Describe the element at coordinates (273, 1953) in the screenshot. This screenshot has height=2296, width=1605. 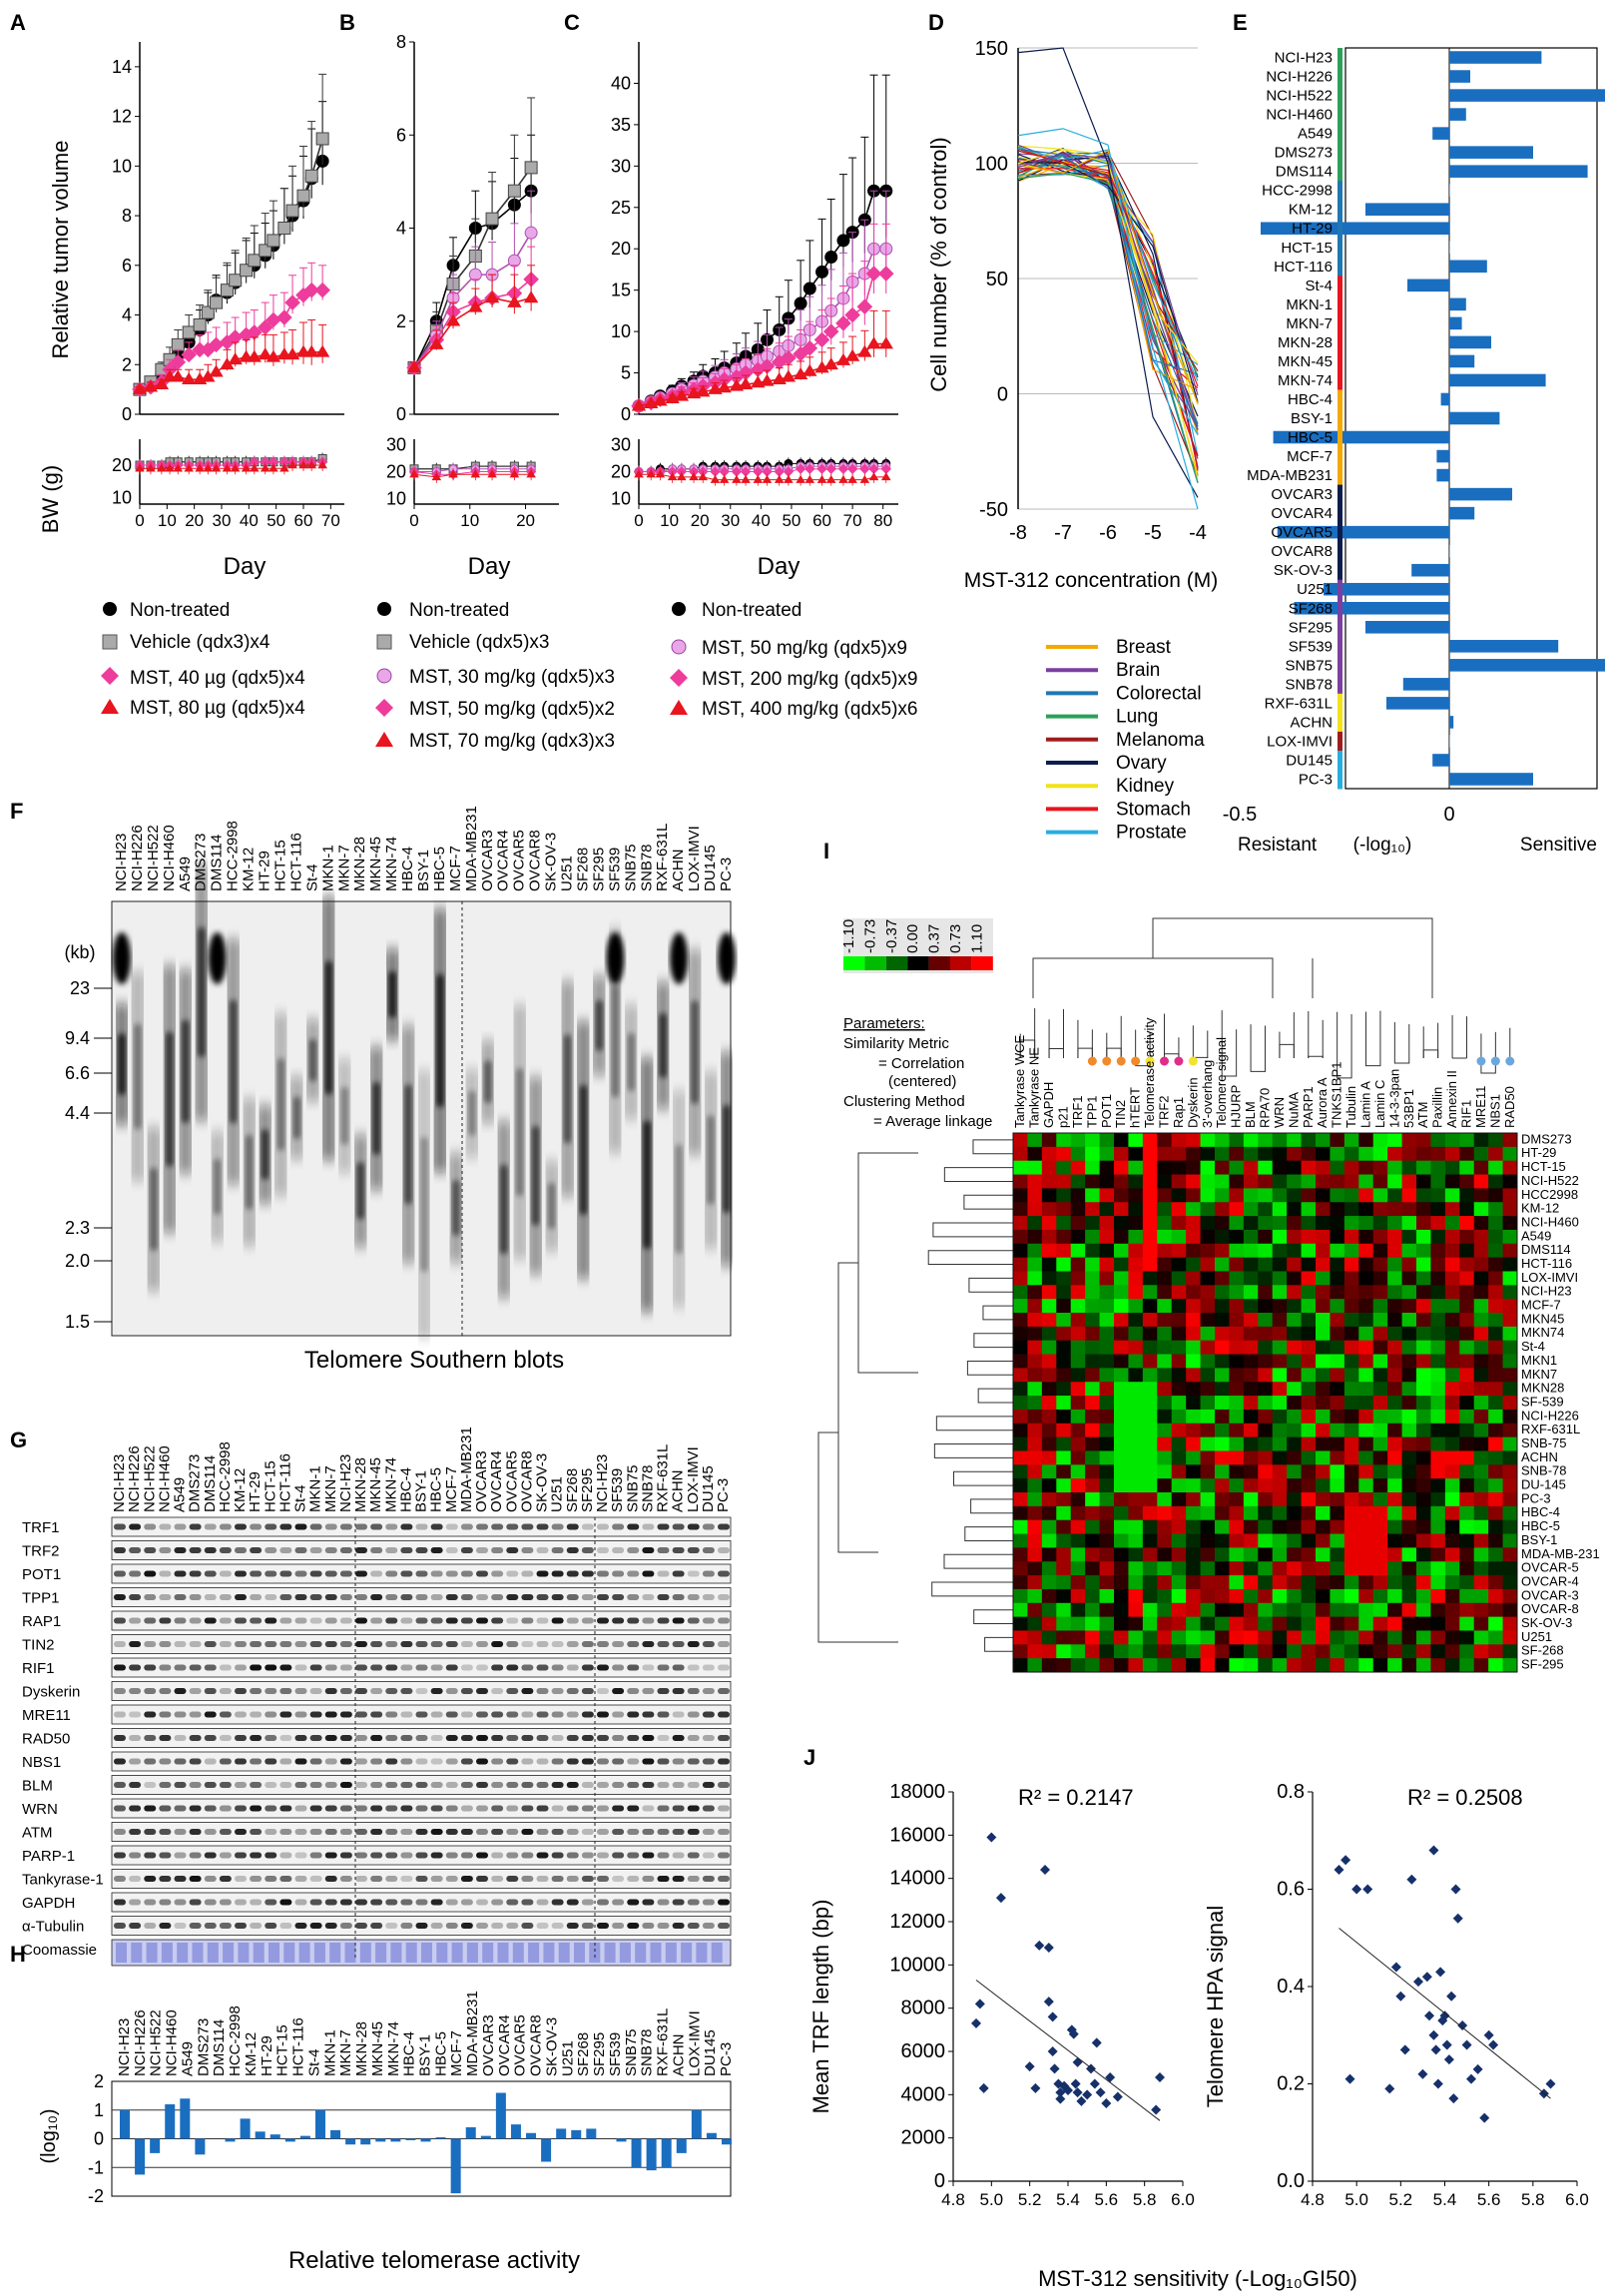
I see `coomassie-lane` at that location.